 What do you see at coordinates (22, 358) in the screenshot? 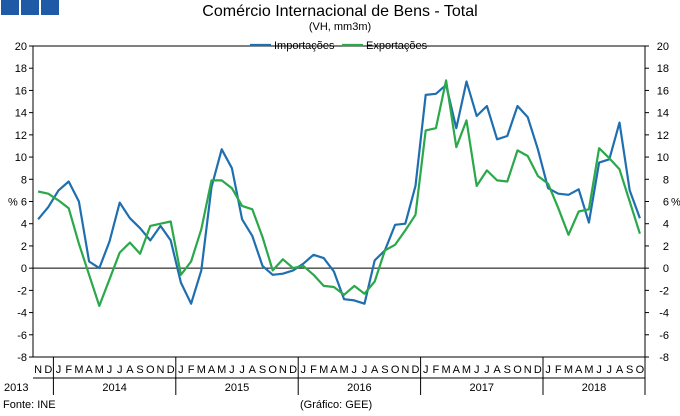
I see `y-tick-label-left: -8` at bounding box center [22, 358].